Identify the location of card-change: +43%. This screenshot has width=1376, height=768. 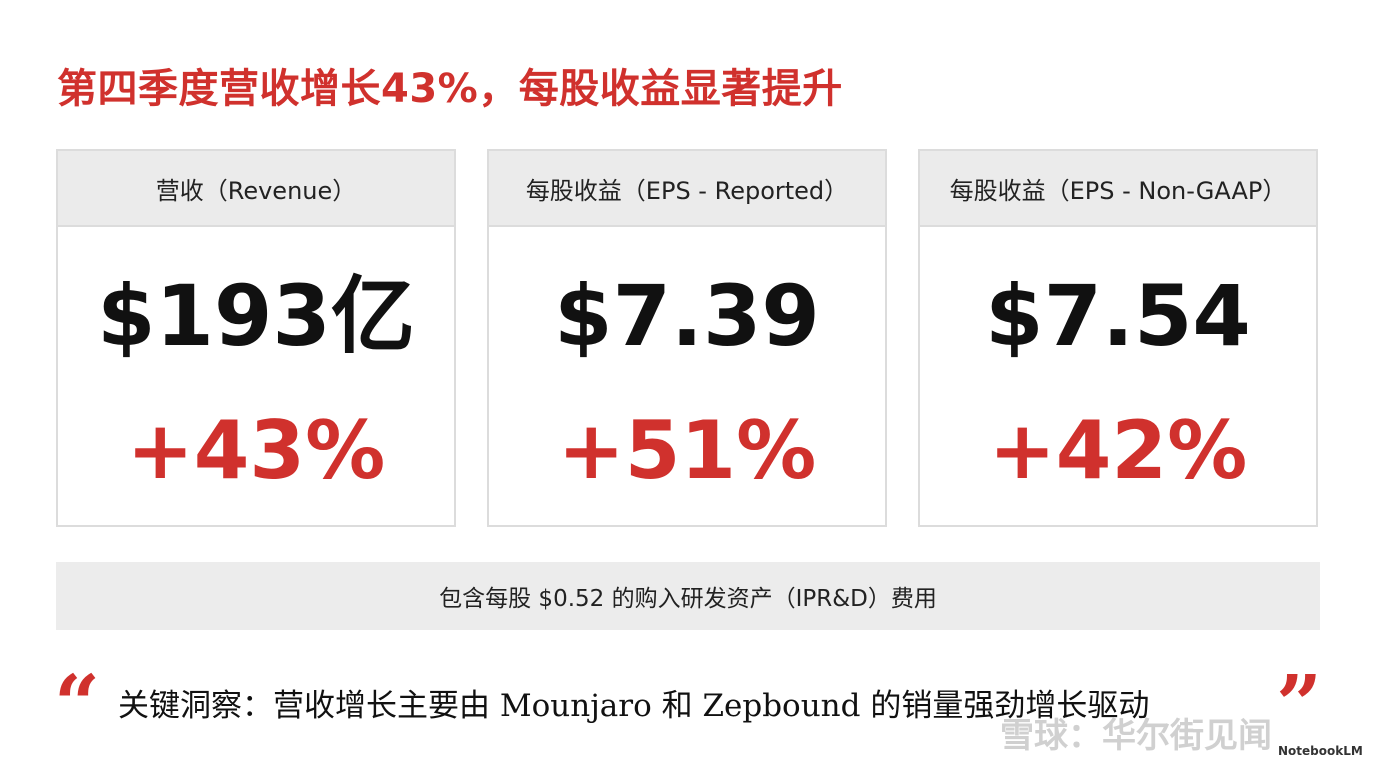
(256, 450).